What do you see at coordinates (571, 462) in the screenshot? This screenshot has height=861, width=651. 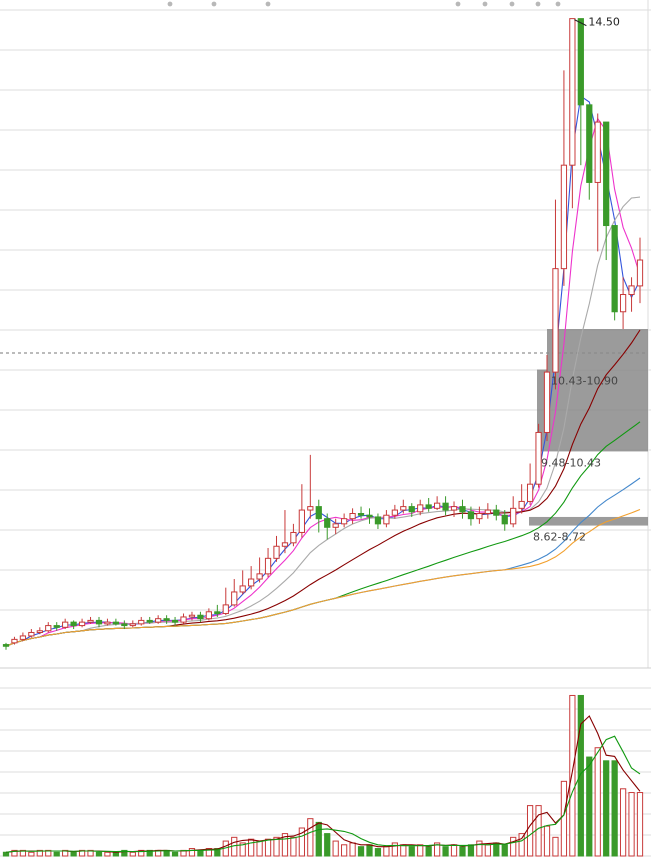 I see `price-zone-label: 9.48-10.43` at bounding box center [571, 462].